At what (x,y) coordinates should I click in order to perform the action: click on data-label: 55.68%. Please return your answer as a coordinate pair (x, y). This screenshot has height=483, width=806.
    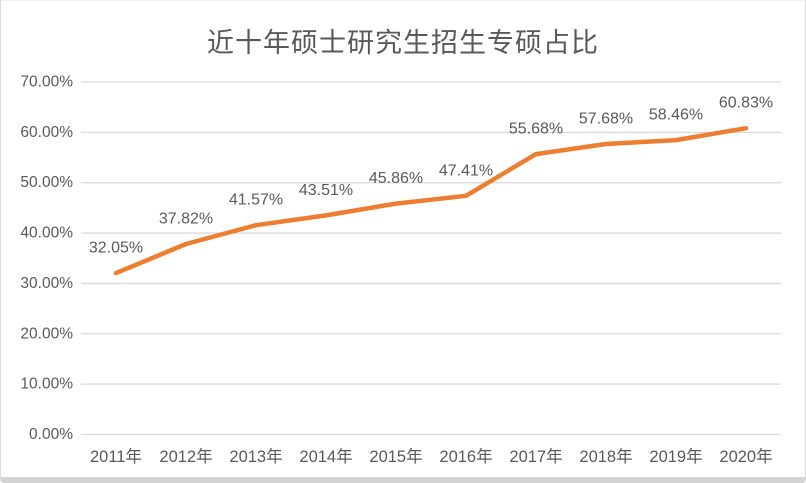
    Looking at the image, I should click on (536, 129).